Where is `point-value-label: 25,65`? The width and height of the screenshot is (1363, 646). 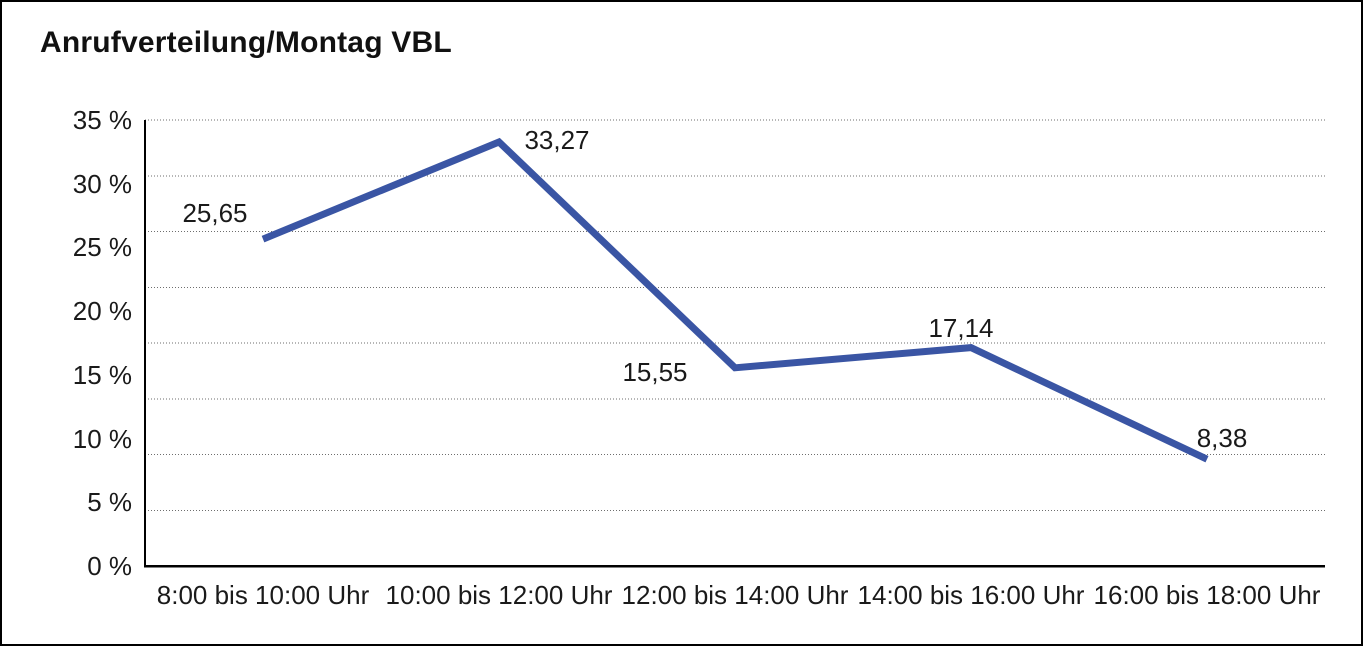
point-value-label: 25,65 is located at coordinates (215, 213).